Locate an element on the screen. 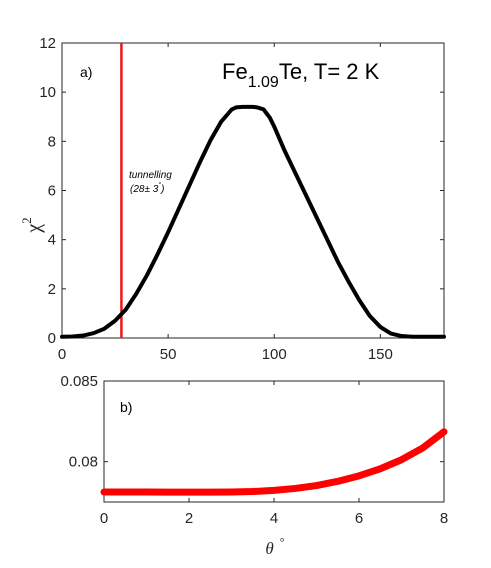 The image size is (491, 568). panel-b-curve is located at coordinates (274, 462).